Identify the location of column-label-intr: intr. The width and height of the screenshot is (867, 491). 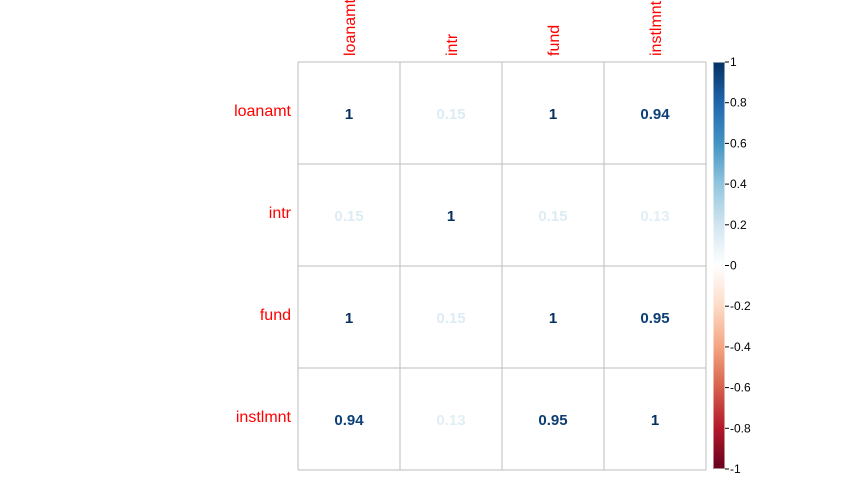
(452, 44).